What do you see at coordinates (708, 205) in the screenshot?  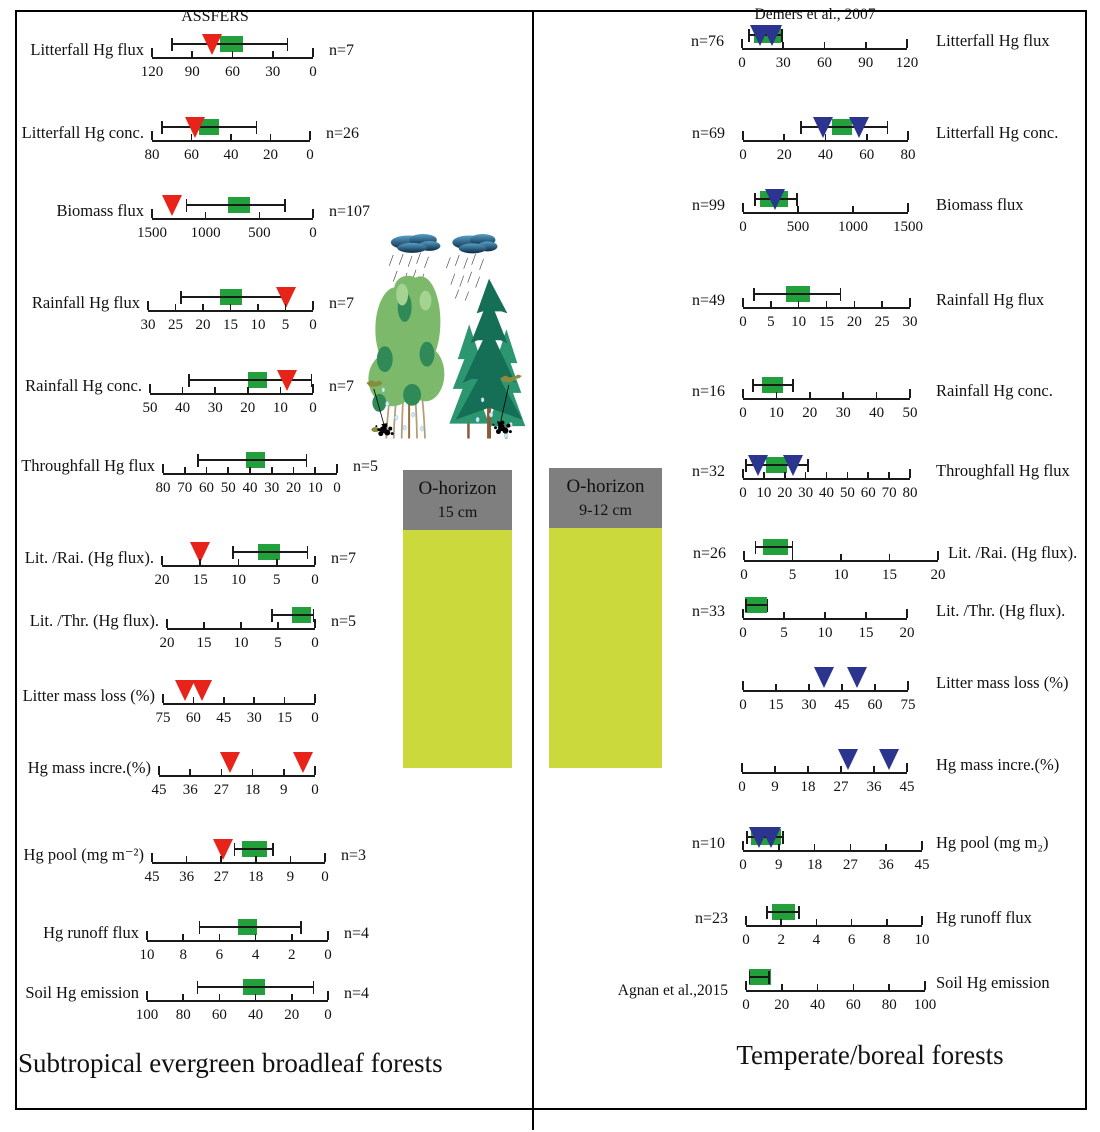 I see `n-label: n=99` at bounding box center [708, 205].